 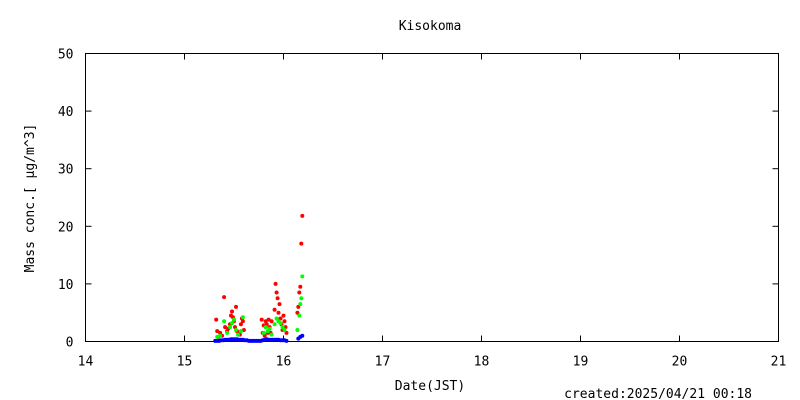 What do you see at coordinates (259, 278) in the screenshot?
I see `data-points` at bounding box center [259, 278].